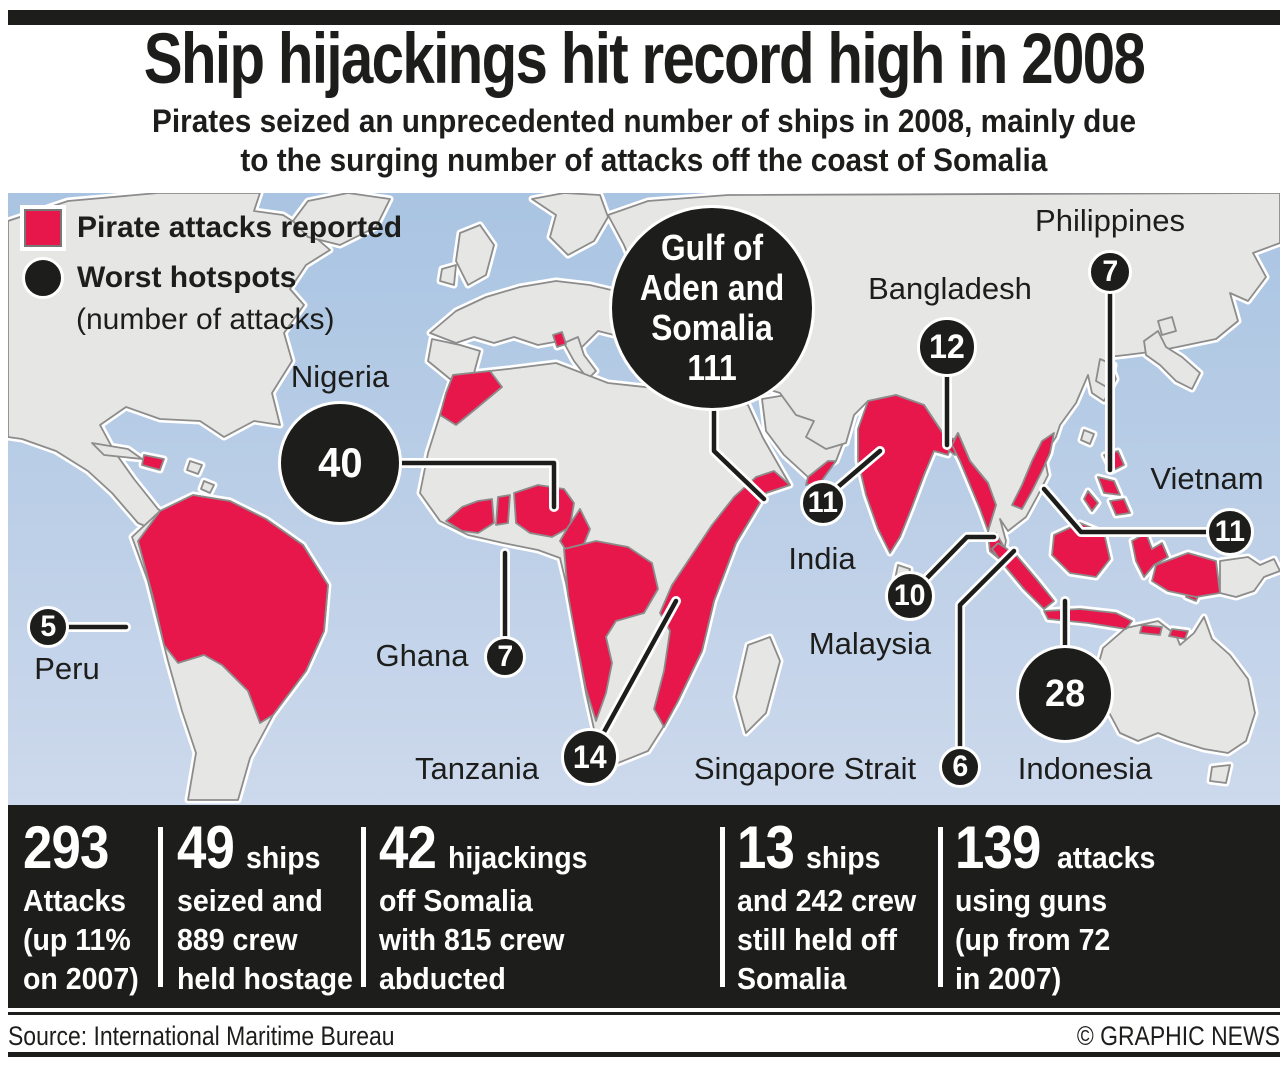 This screenshot has width=1288, height=1070. What do you see at coordinates (1085, 768) in the screenshot?
I see `label-indonesia: Indonesia` at bounding box center [1085, 768].